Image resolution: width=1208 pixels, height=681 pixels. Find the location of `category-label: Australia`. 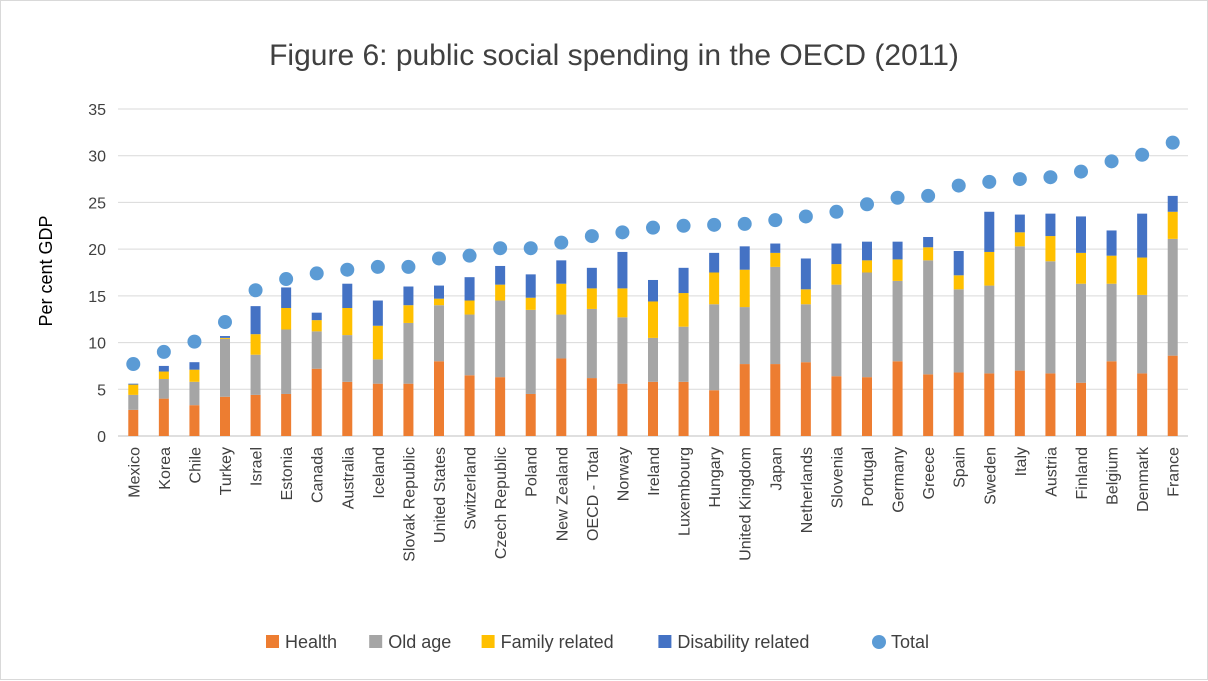

category-label: Australia is located at coordinates (348, 478).